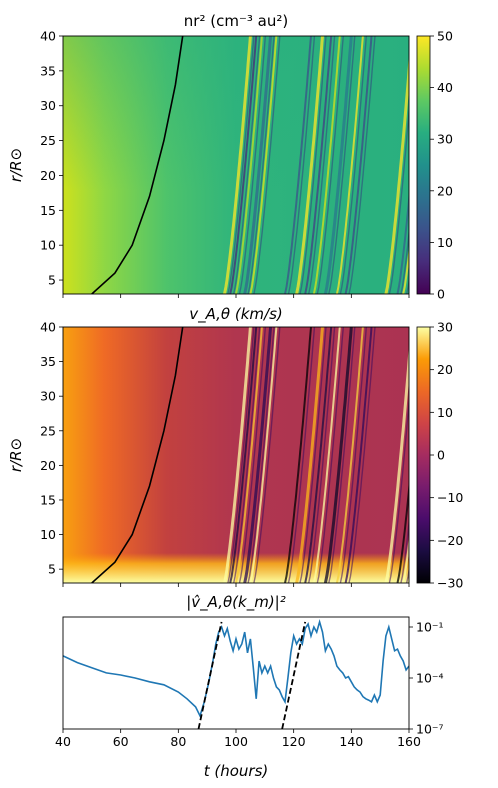 The height and width of the screenshot is (788, 498). I want to click on velocity-panel-title: v_A,θ (km/s), so click(236, 314).